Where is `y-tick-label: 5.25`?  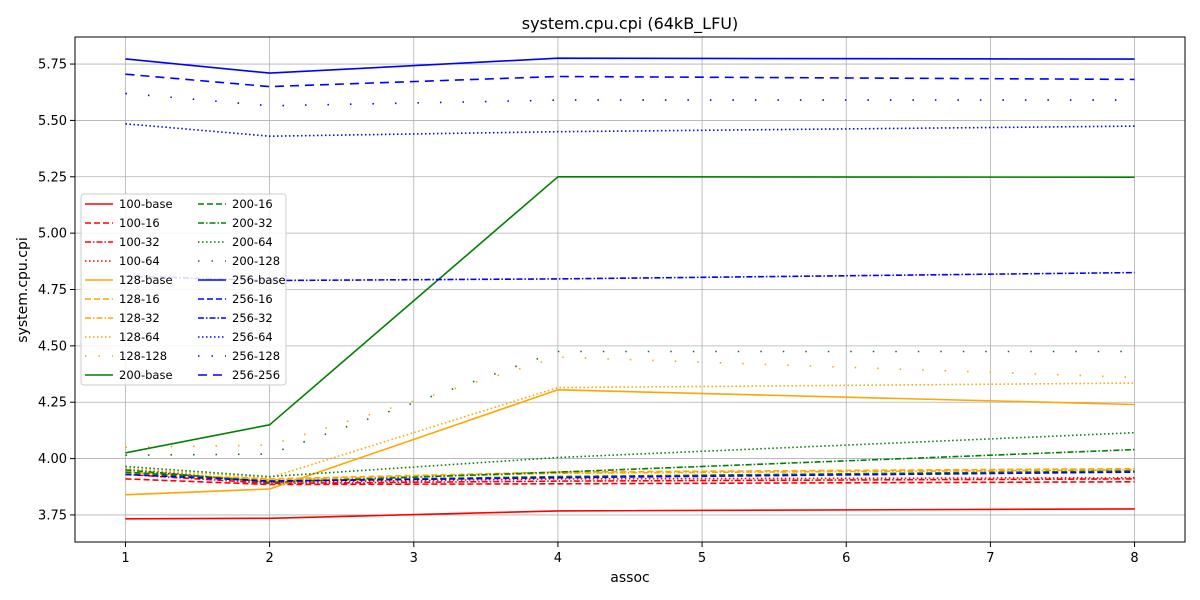
y-tick-label: 5.25 is located at coordinates (52, 177).